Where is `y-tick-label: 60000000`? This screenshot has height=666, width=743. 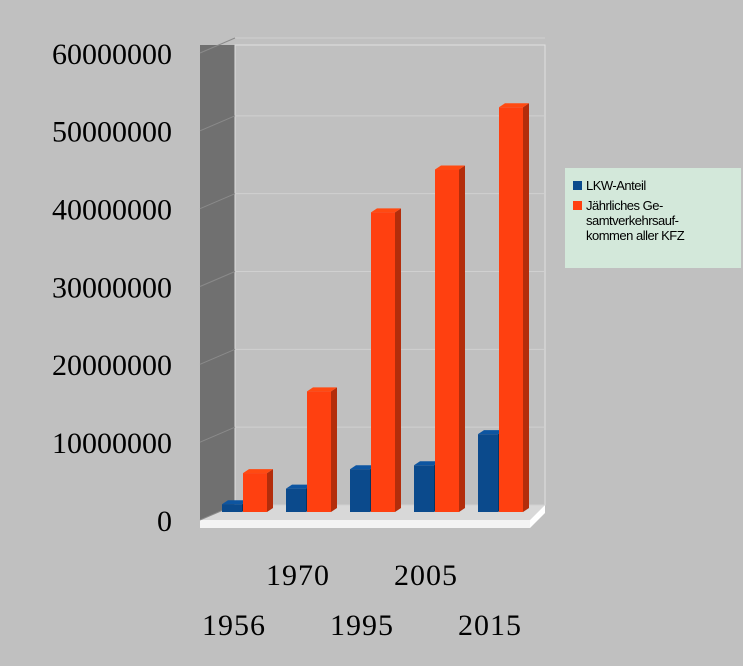
y-tick-label: 60000000 is located at coordinates (112, 54).